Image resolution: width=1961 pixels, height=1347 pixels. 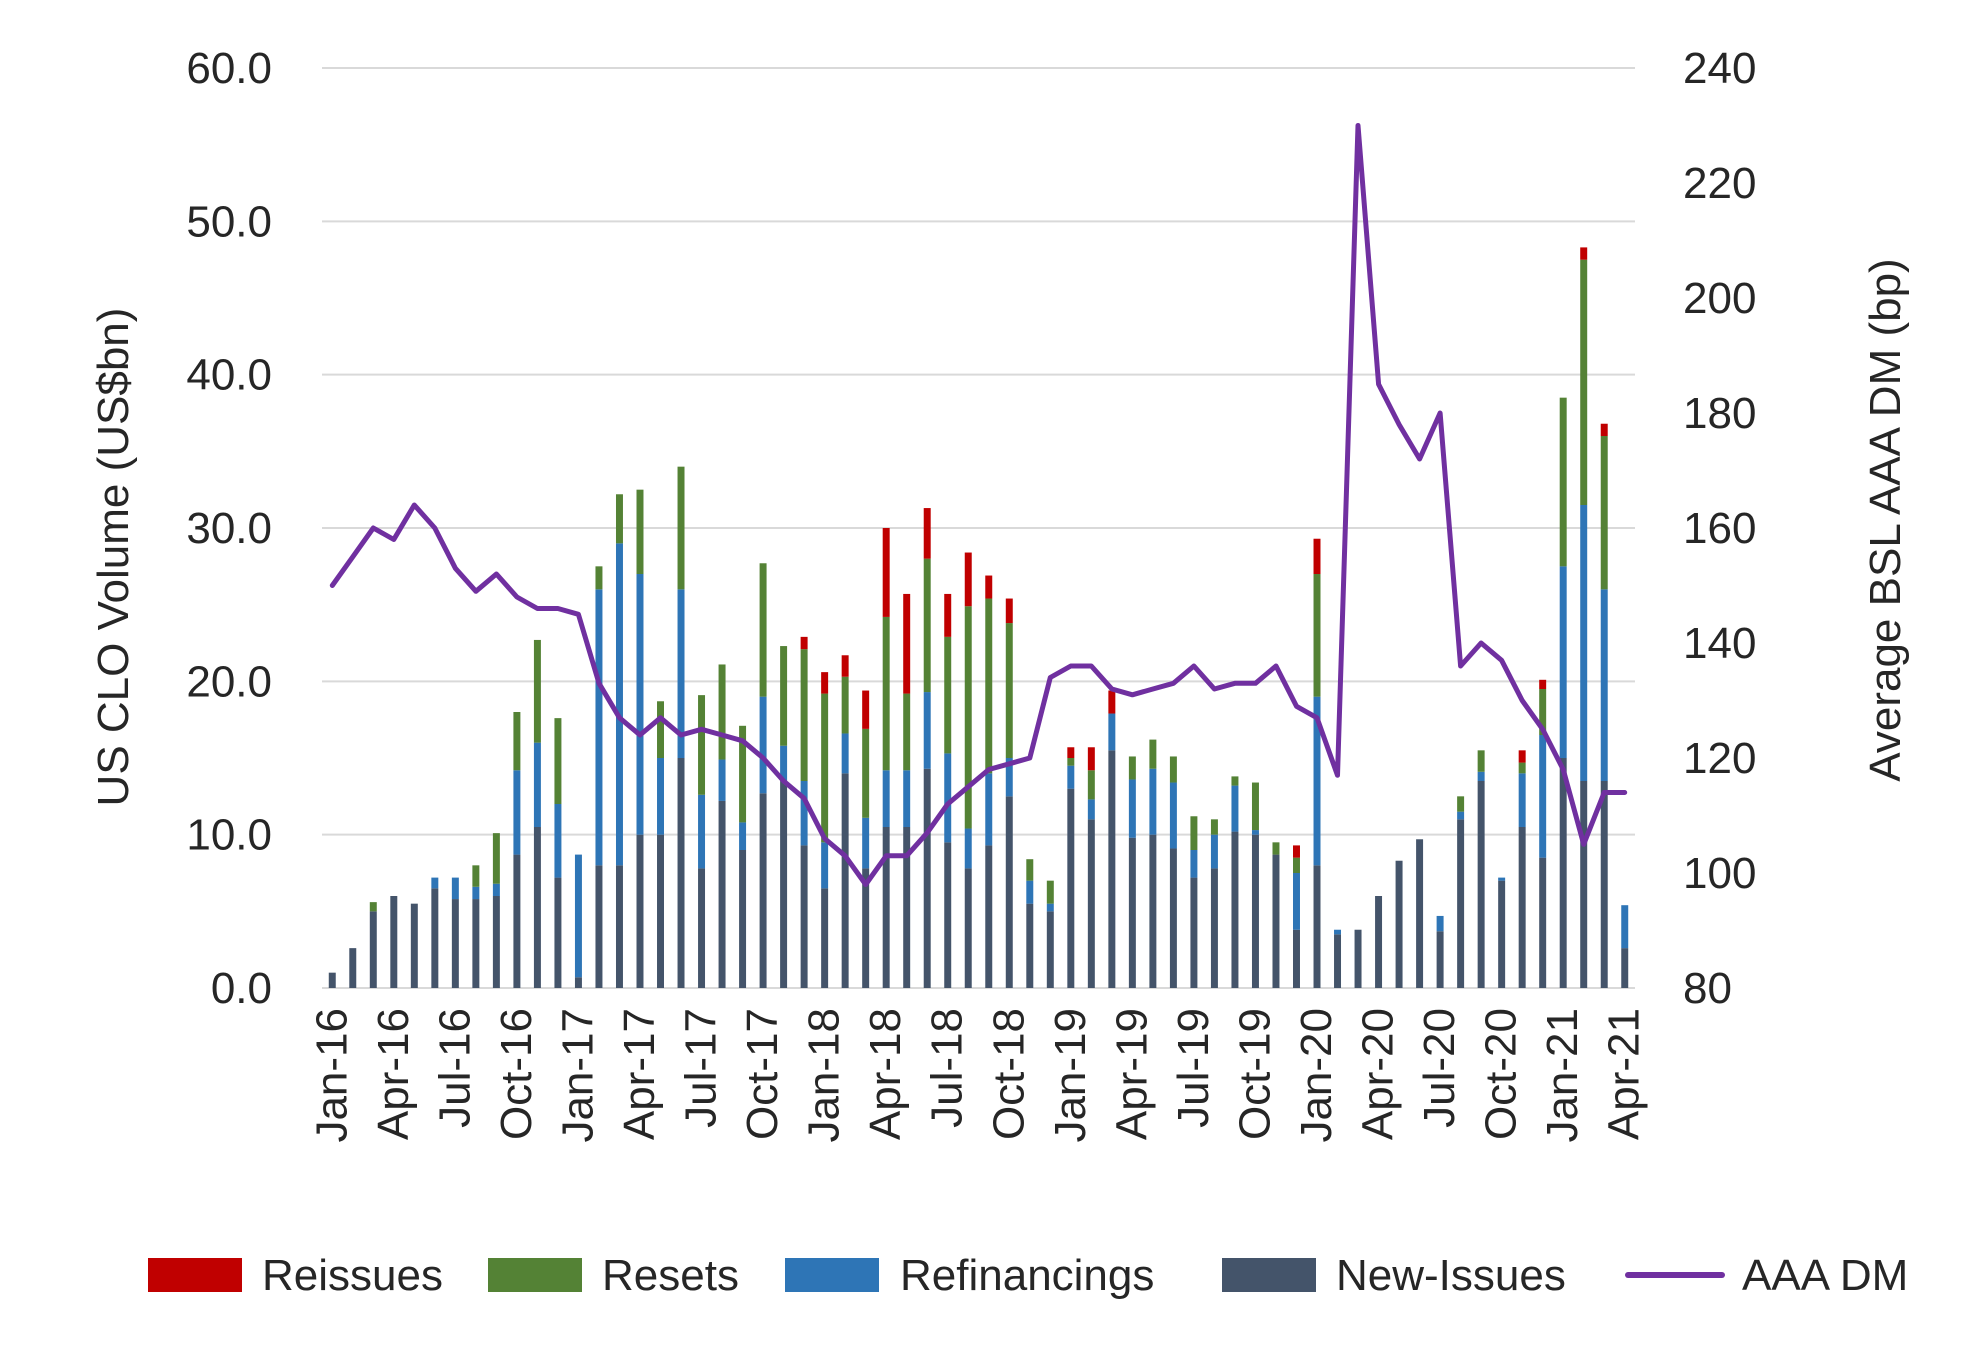 I want to click on x-tick-label: Jan-17, so click(x=577, y=1075).